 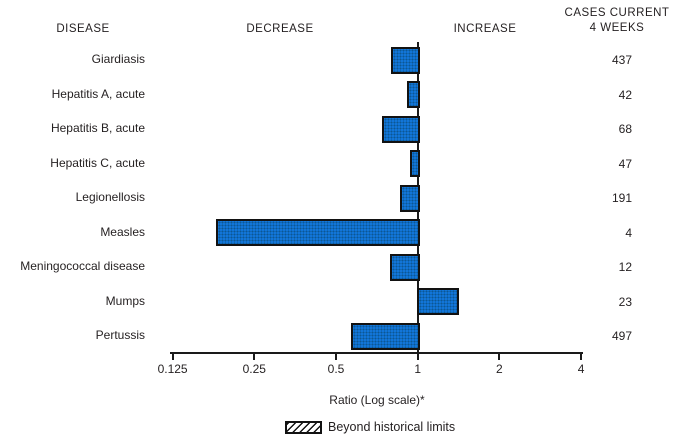 What do you see at coordinates (303, 427) in the screenshot?
I see `hatch-swatch-icon` at bounding box center [303, 427].